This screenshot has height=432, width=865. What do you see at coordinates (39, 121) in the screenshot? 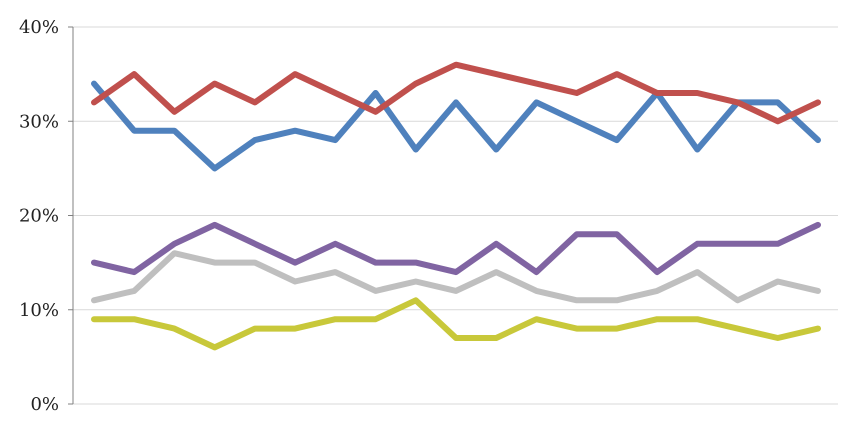
I see `y-tick-label: 30%` at bounding box center [39, 121].